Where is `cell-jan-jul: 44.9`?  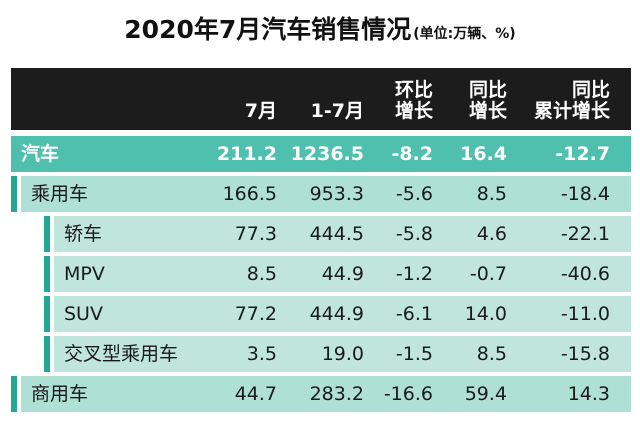 cell-jan-jul: 44.9 is located at coordinates (342, 274).